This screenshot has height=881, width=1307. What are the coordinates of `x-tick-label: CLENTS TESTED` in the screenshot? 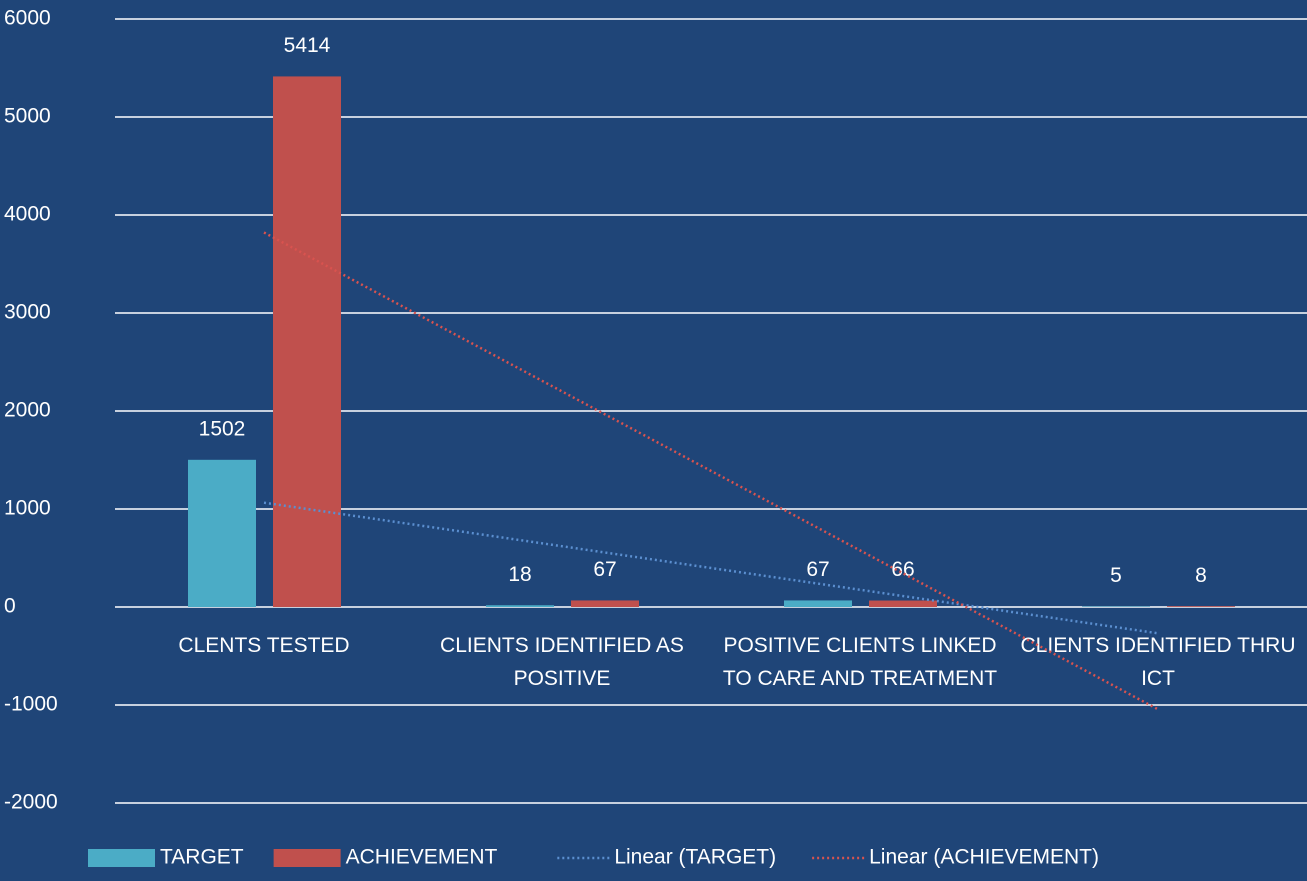 It's located at (263, 645).